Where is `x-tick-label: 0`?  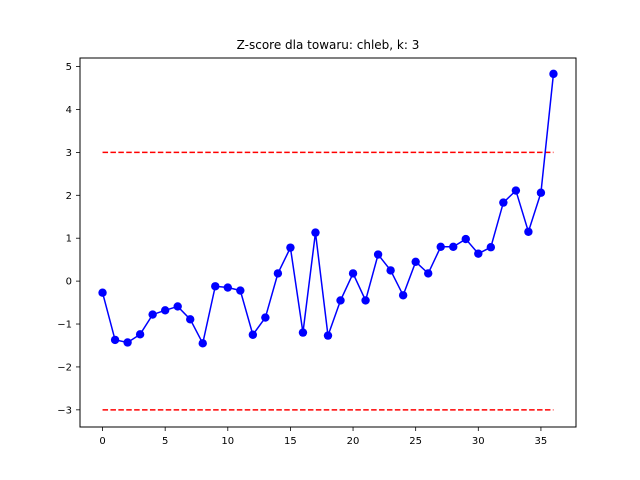 x-tick-label: 0 is located at coordinates (102, 441).